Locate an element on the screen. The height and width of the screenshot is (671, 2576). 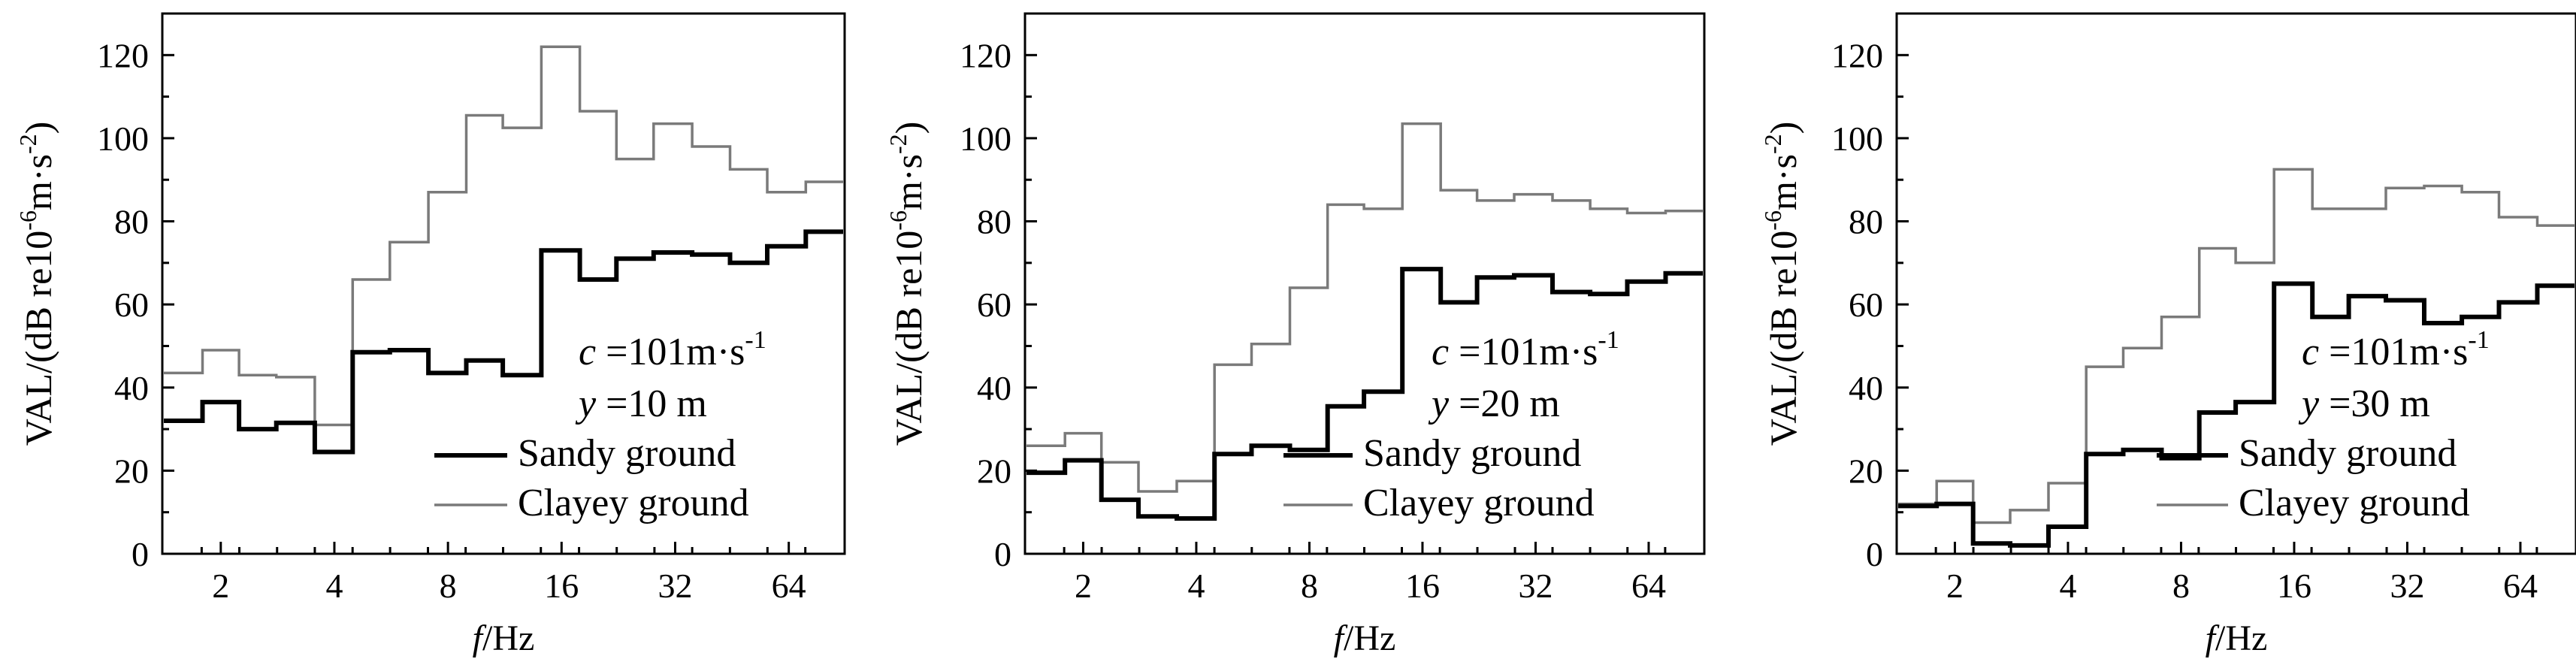
annotation-distance: y =20 m is located at coordinates (1494, 403).